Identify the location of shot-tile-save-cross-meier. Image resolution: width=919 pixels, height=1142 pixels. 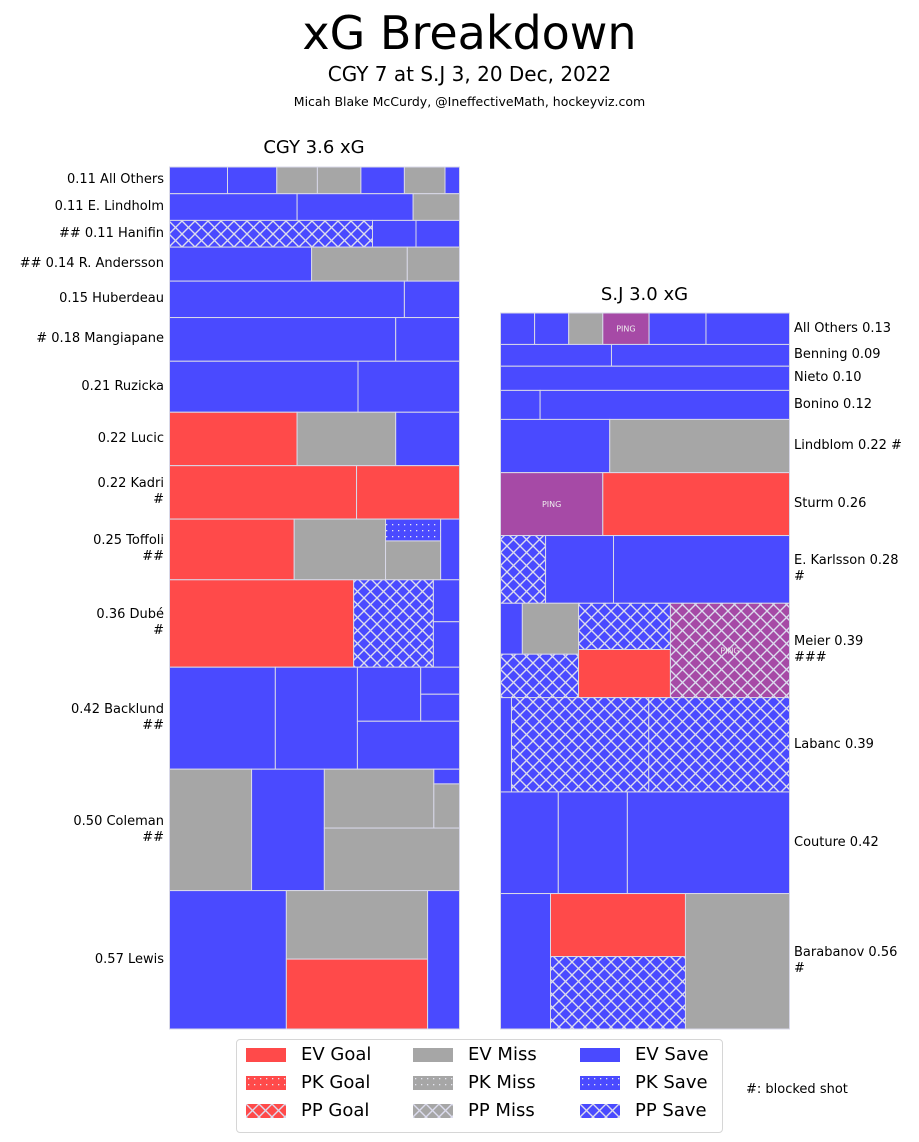
(540, 676).